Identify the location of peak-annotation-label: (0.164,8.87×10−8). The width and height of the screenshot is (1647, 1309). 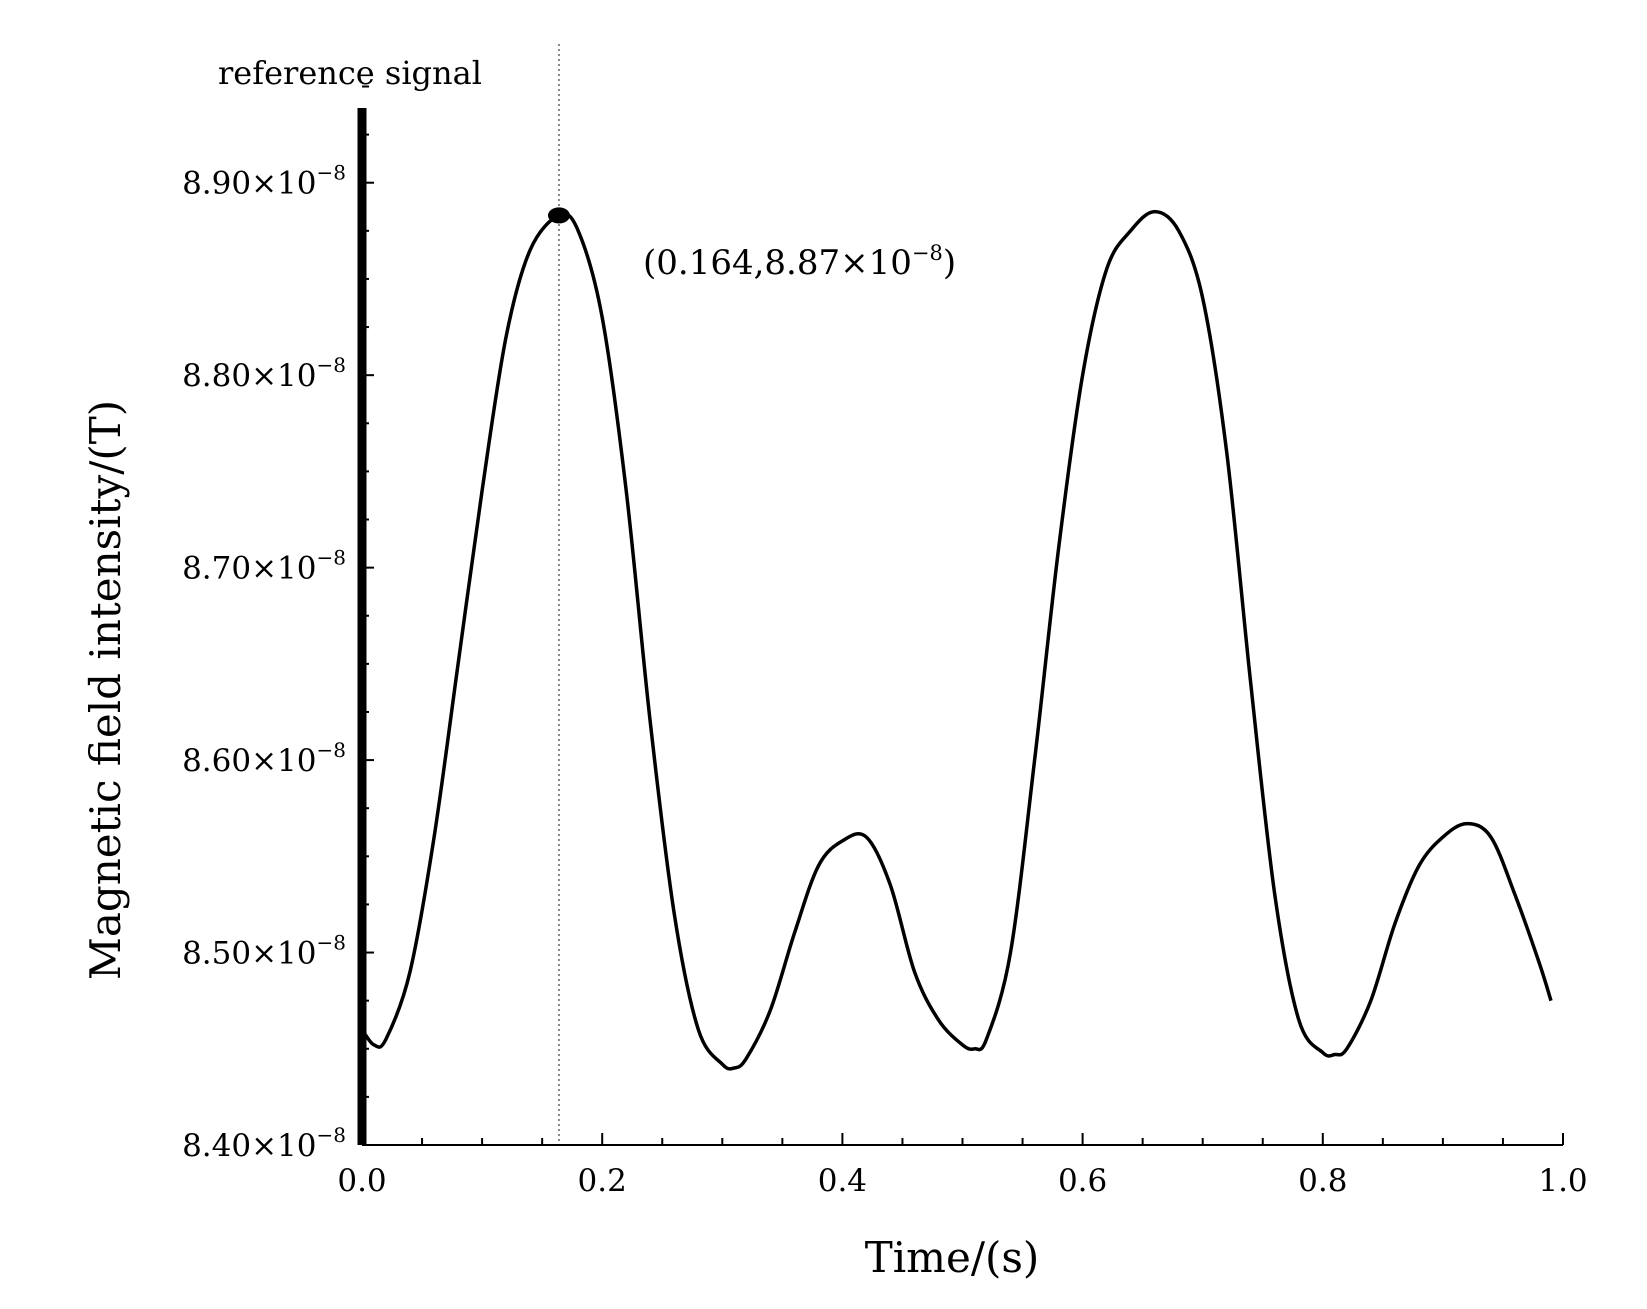
(799, 262).